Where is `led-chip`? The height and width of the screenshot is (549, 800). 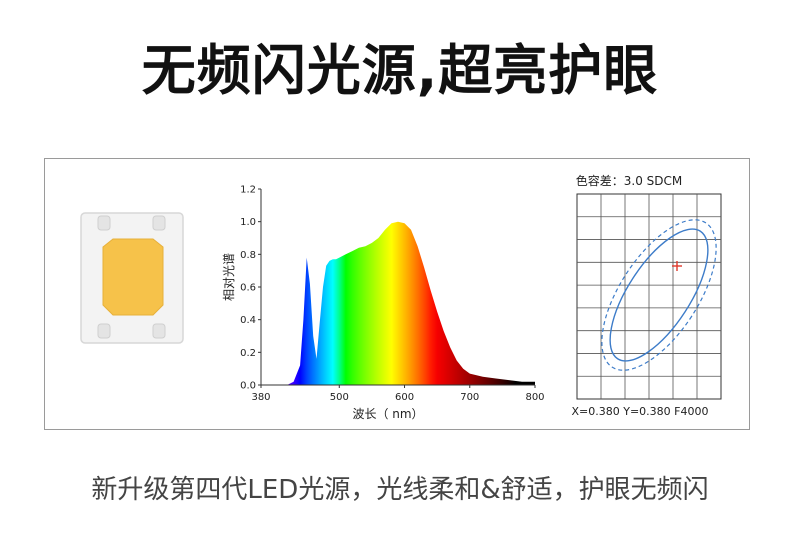
led-chip is located at coordinates (132, 278).